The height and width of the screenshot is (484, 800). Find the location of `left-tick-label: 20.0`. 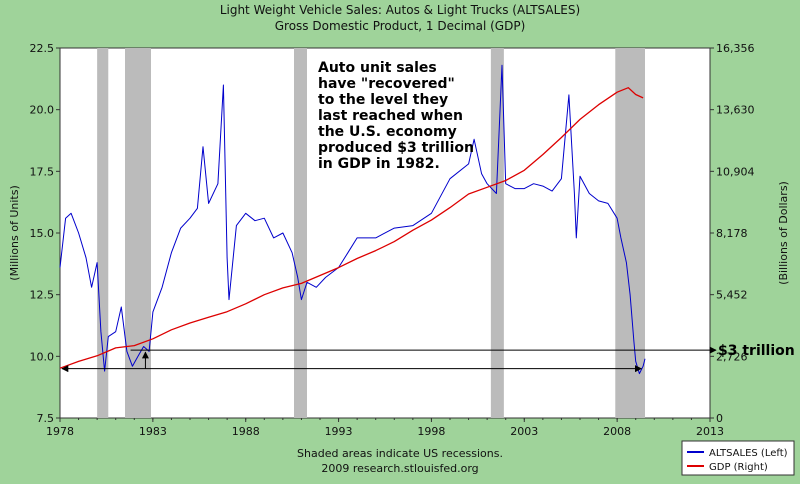

left-tick-label: 20.0 is located at coordinates (42, 110).